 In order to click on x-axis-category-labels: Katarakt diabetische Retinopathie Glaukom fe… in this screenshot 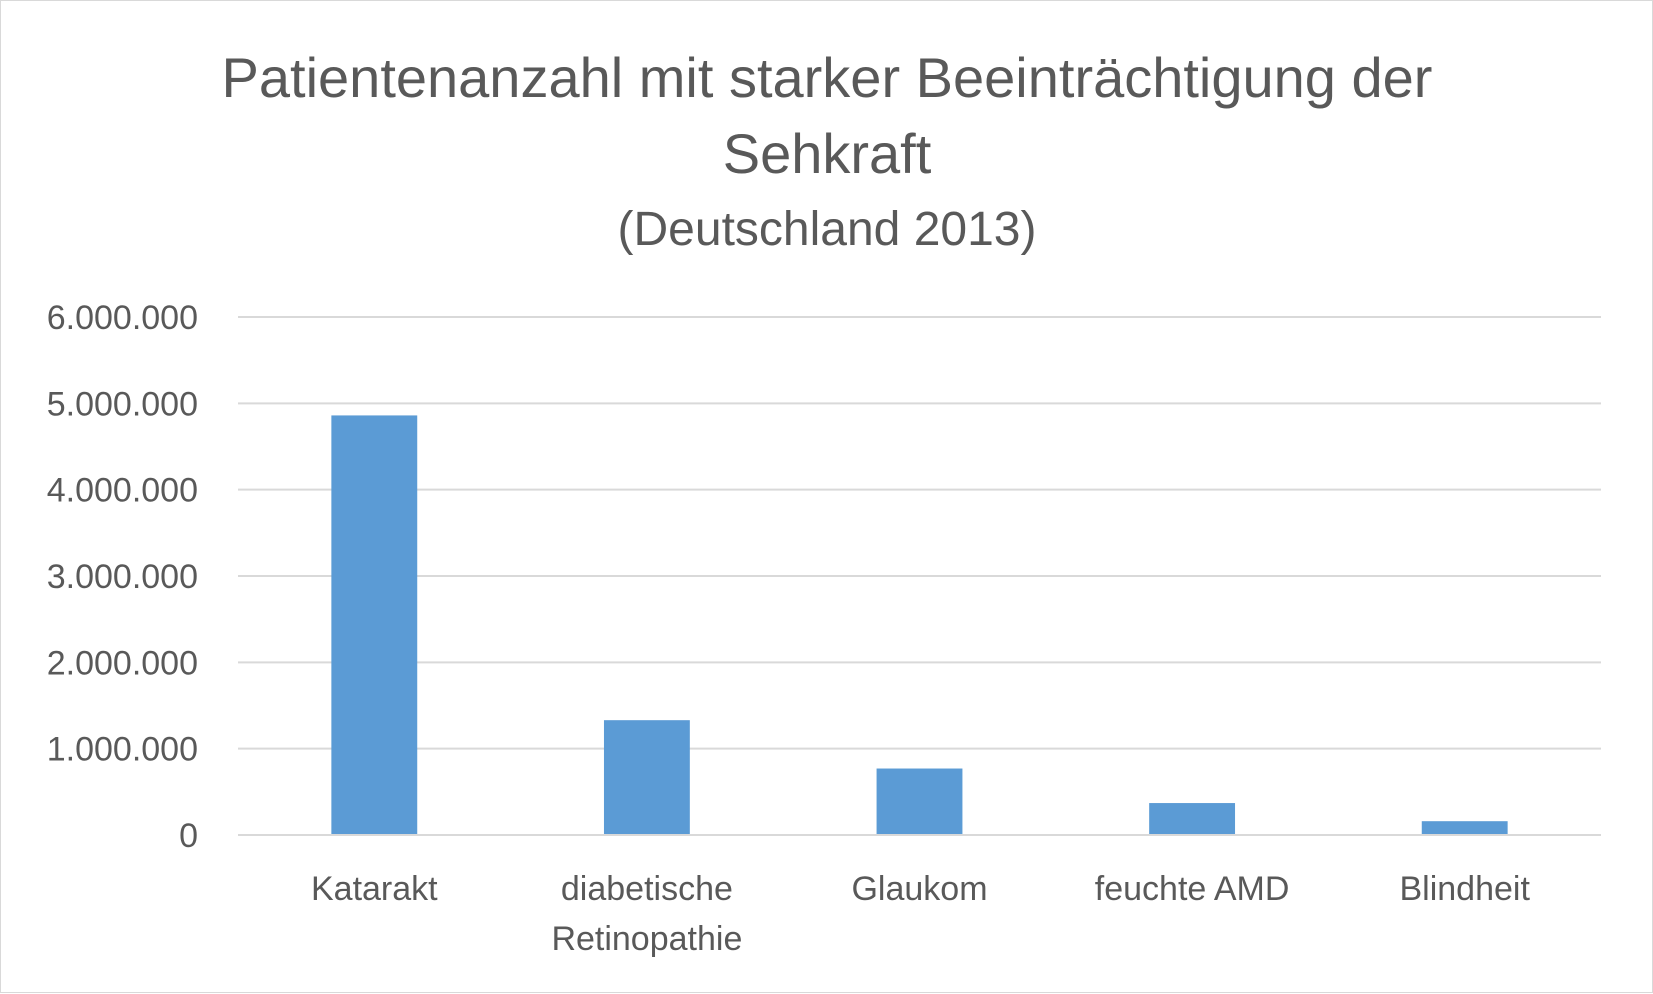, I will do `click(920, 914)`.